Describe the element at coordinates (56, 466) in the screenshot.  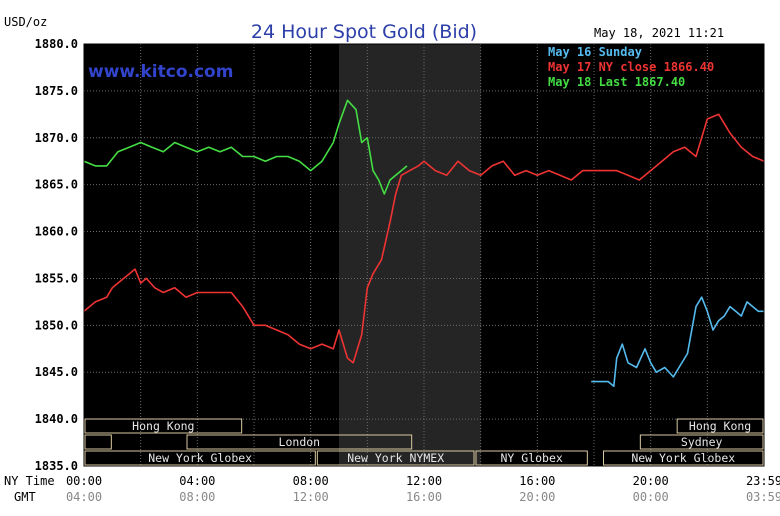
I see `y-tick-label: 1835.0` at that location.